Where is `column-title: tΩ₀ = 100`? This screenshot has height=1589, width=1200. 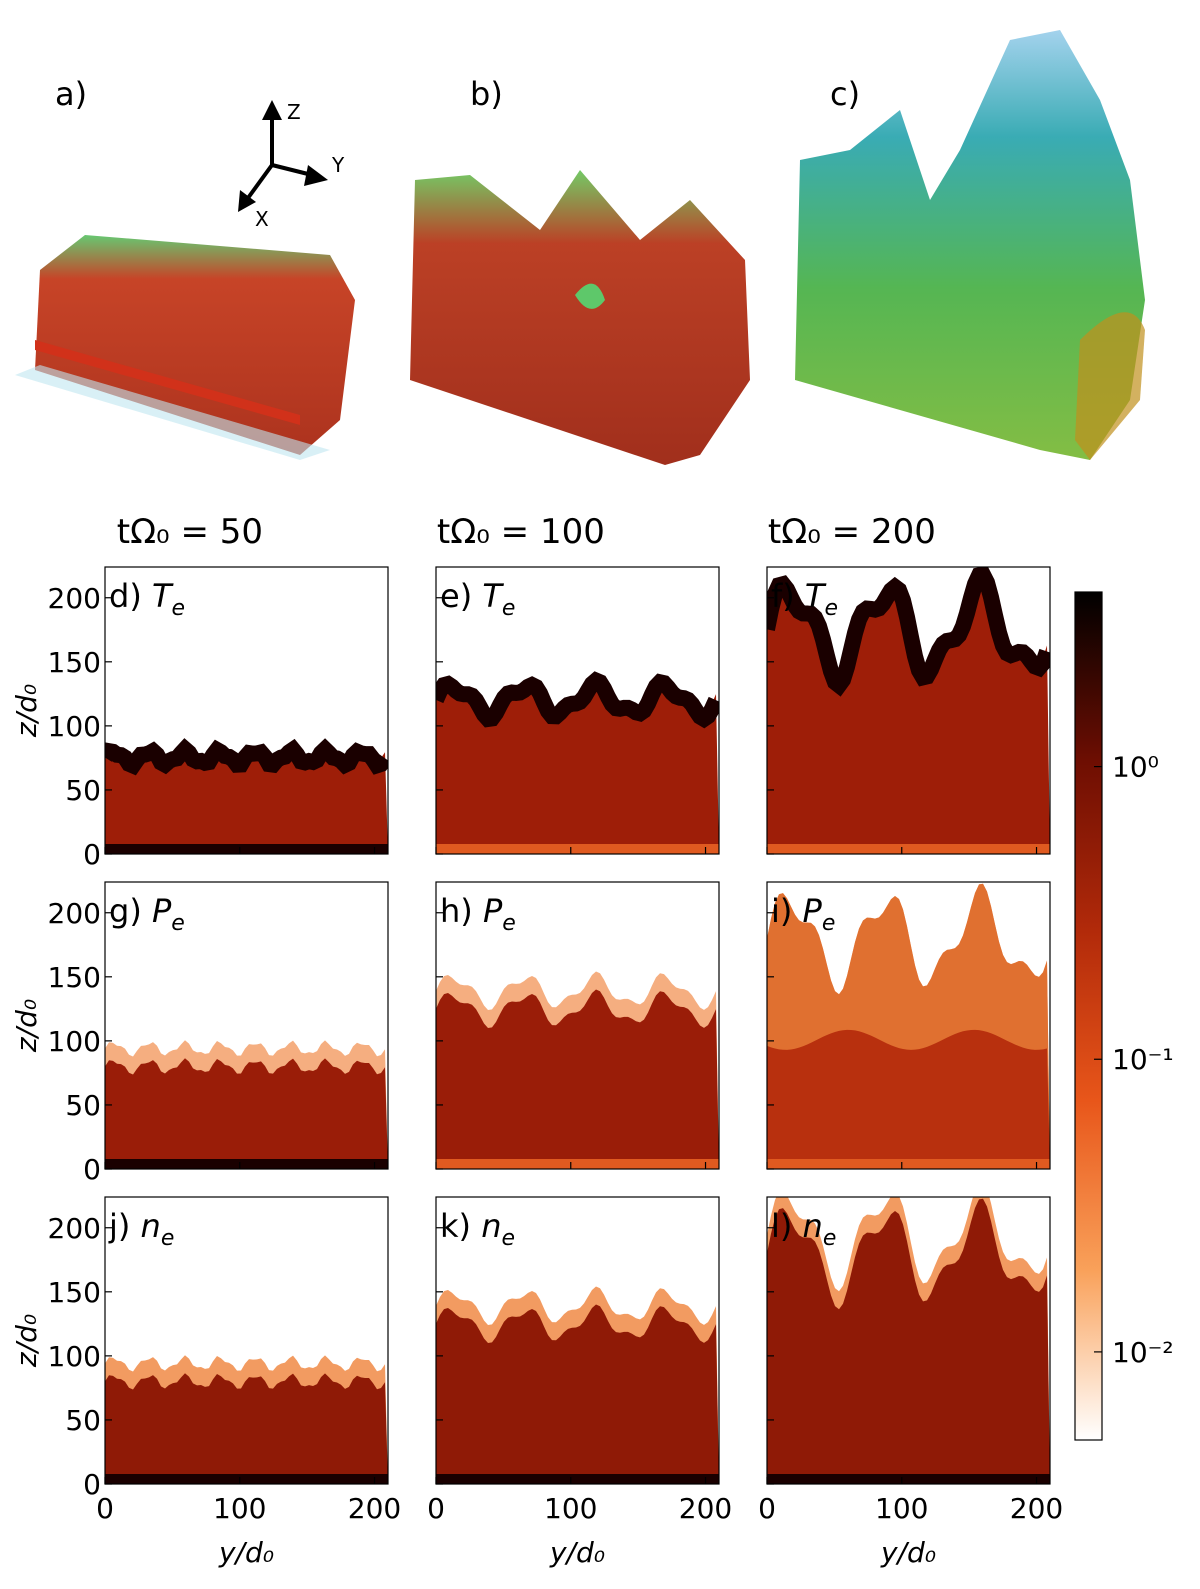
column-title: tΩ₀ = 100 is located at coordinates (521, 532).